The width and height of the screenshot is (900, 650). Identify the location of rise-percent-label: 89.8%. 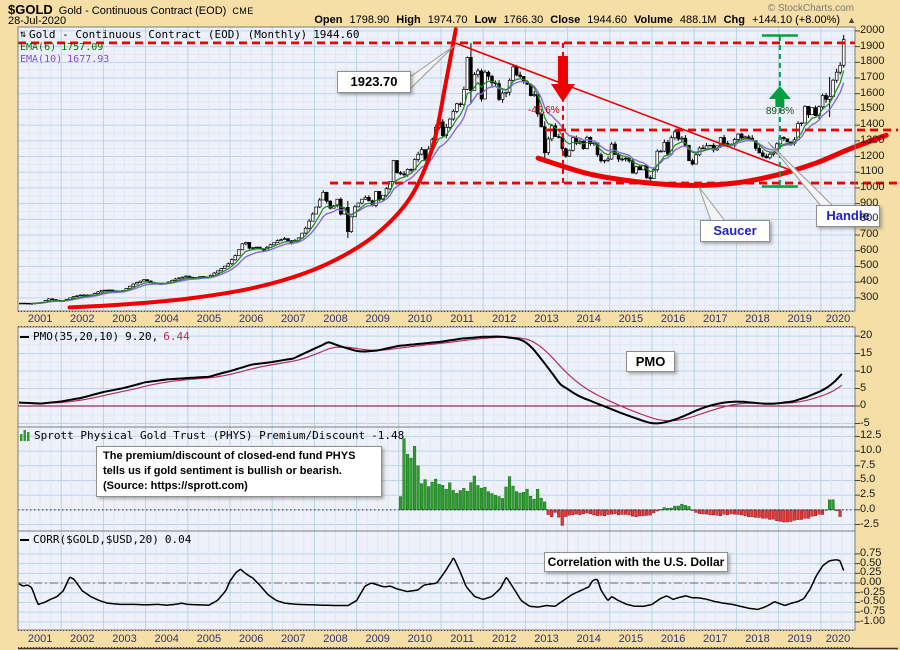
(780, 111).